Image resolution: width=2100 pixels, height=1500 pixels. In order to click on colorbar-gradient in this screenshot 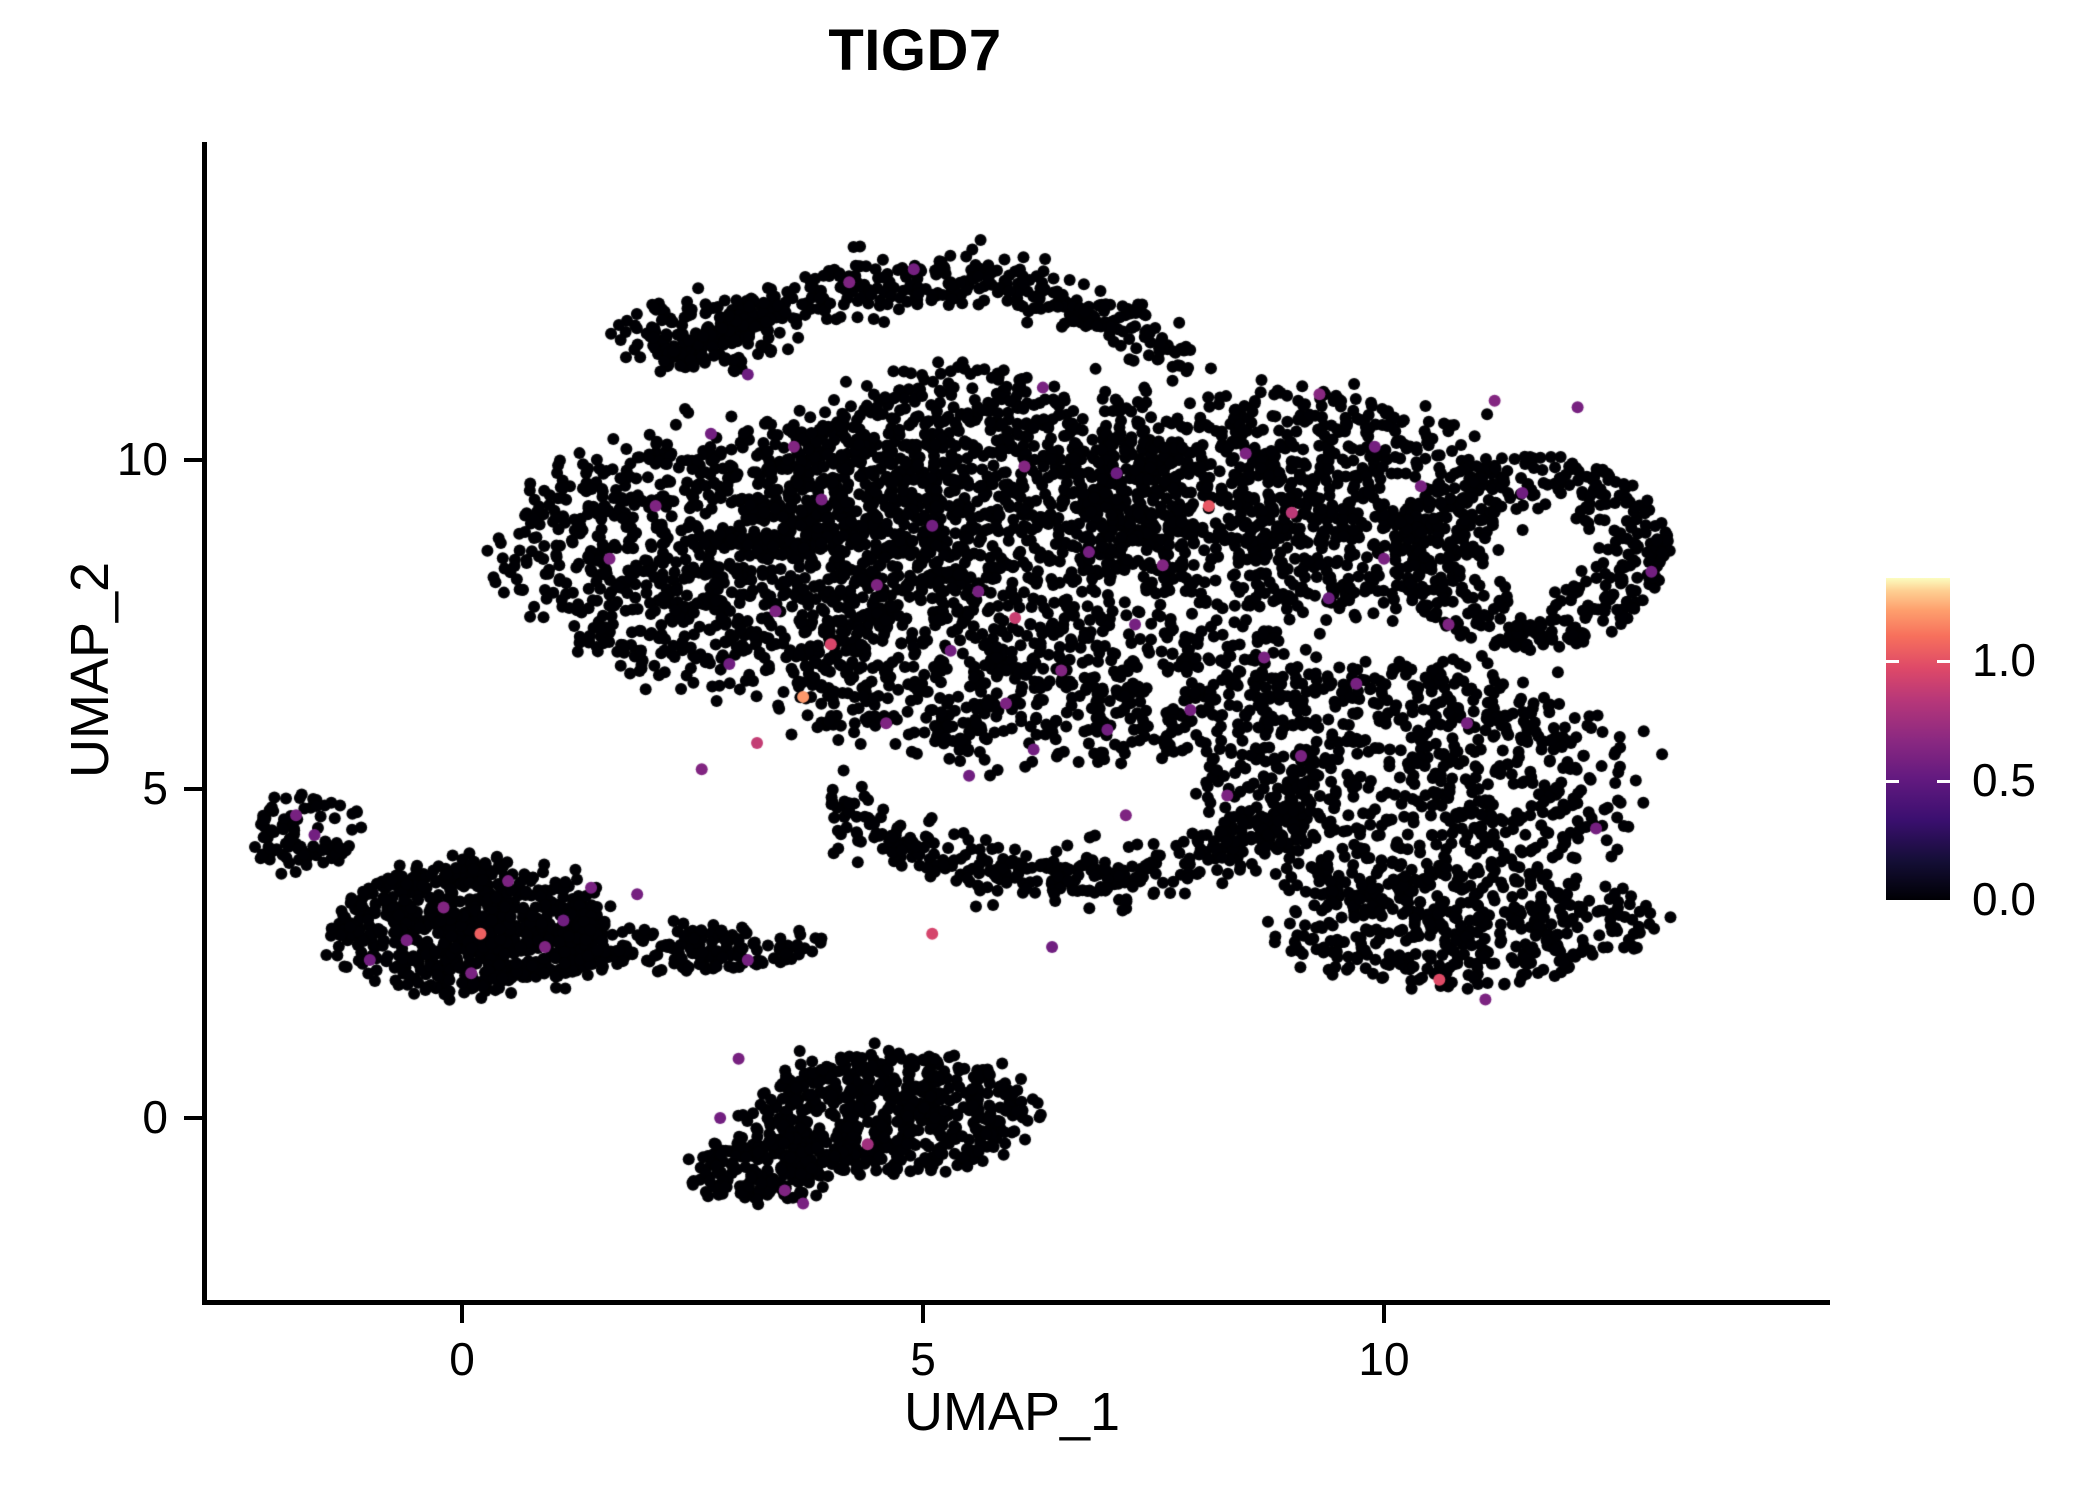, I will do `click(1918, 739)`.